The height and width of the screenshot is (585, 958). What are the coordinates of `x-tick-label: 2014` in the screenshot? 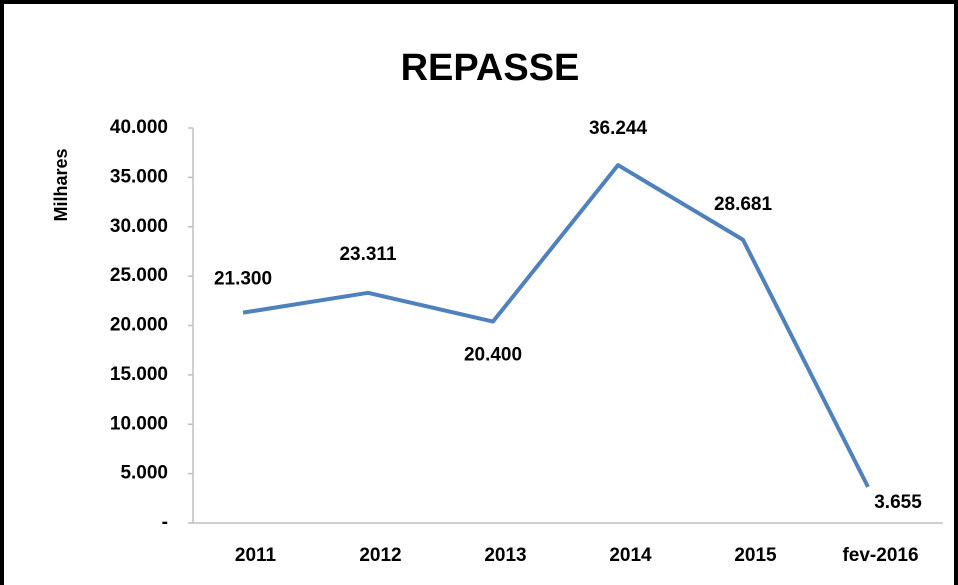 It's located at (630, 555).